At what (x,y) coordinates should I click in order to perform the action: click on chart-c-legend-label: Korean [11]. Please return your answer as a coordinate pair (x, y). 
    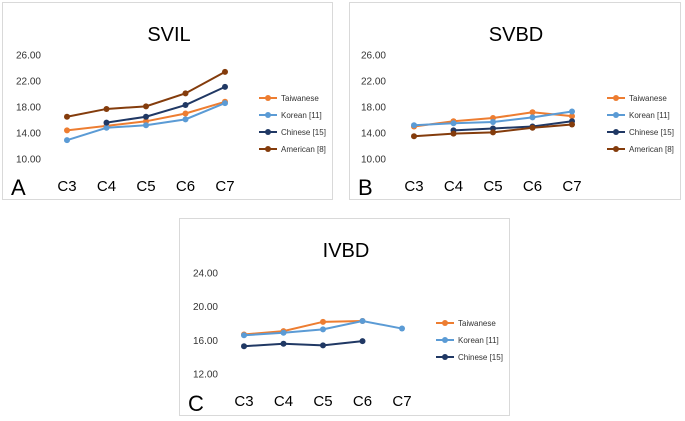
    Looking at the image, I should click on (478, 340).